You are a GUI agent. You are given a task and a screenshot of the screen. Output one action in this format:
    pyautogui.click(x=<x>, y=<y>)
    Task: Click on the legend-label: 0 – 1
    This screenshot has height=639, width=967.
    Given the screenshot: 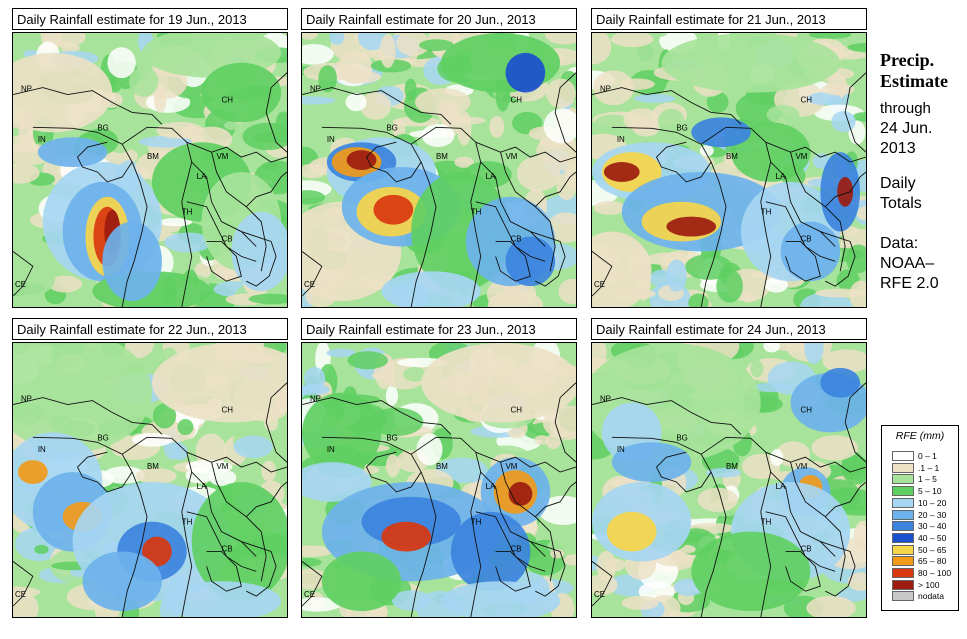 What is the action you would take?
    pyautogui.click(x=927, y=456)
    